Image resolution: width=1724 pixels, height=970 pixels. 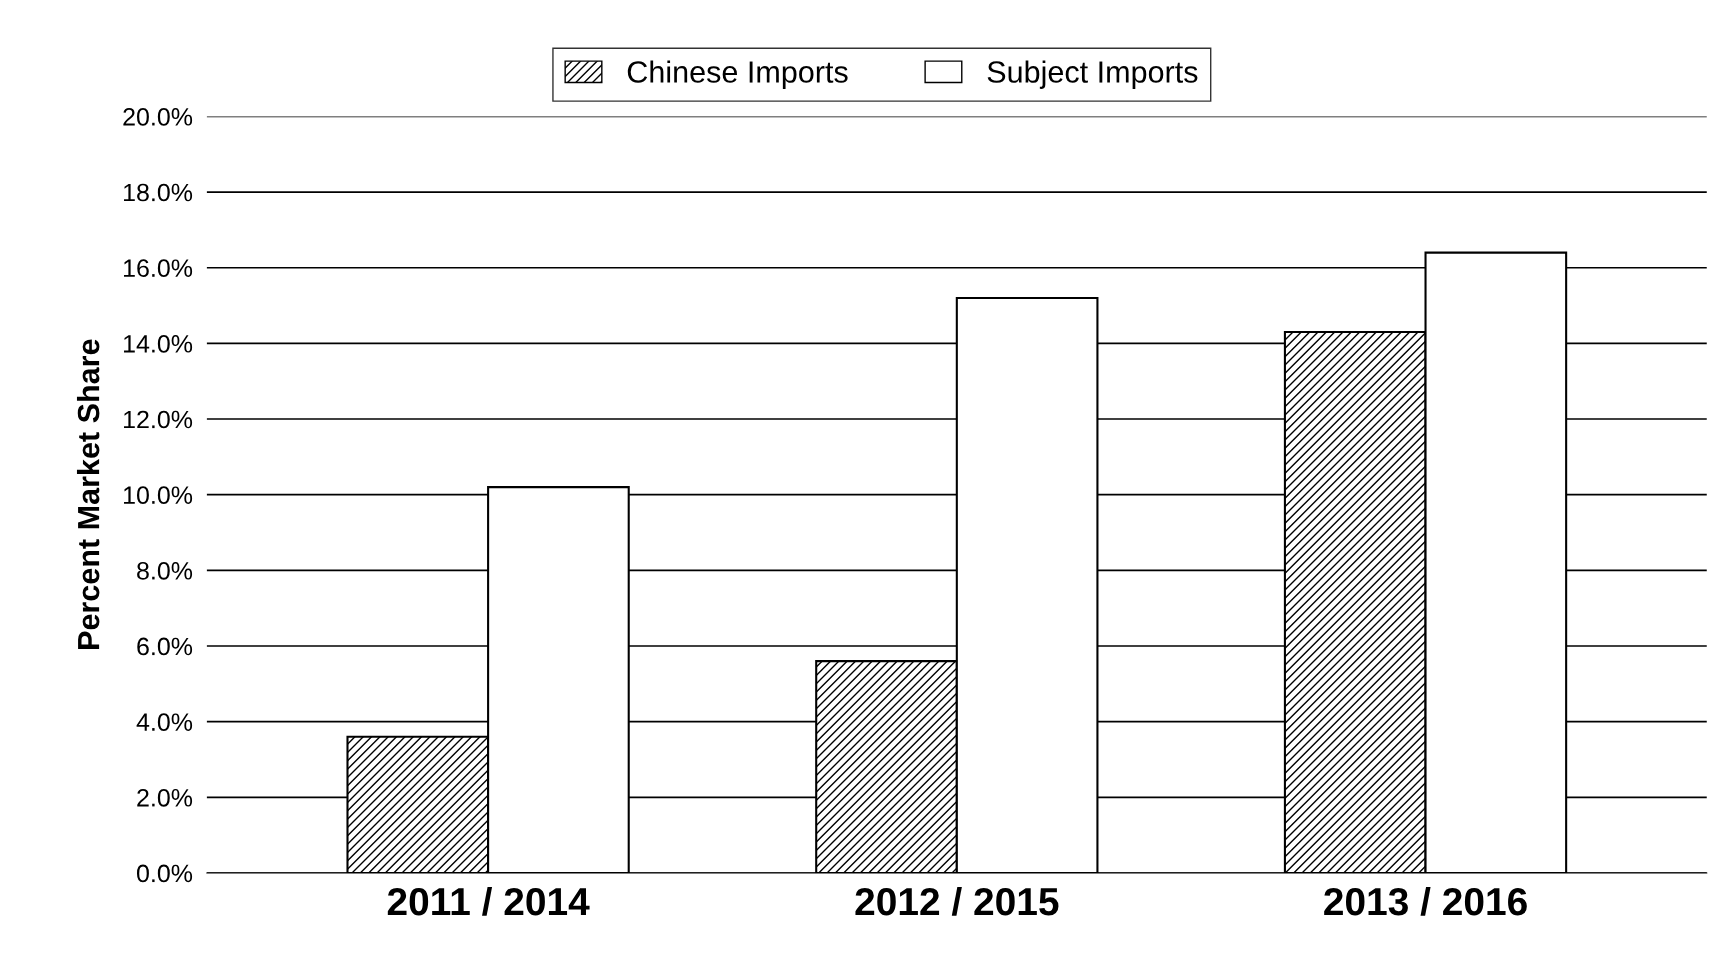 What do you see at coordinates (158, 495) in the screenshot?
I see `y-tick-label: 10.0%` at bounding box center [158, 495].